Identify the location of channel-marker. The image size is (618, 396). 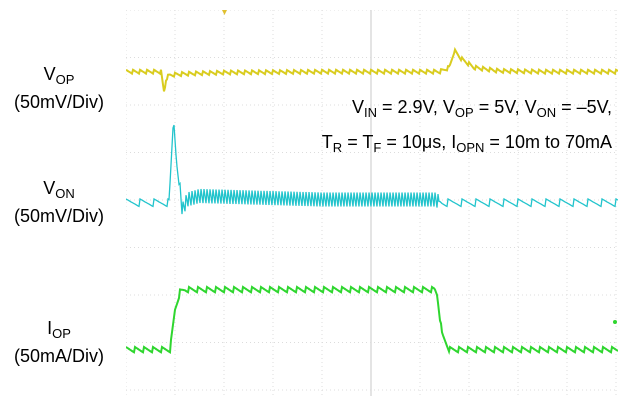
(615, 322).